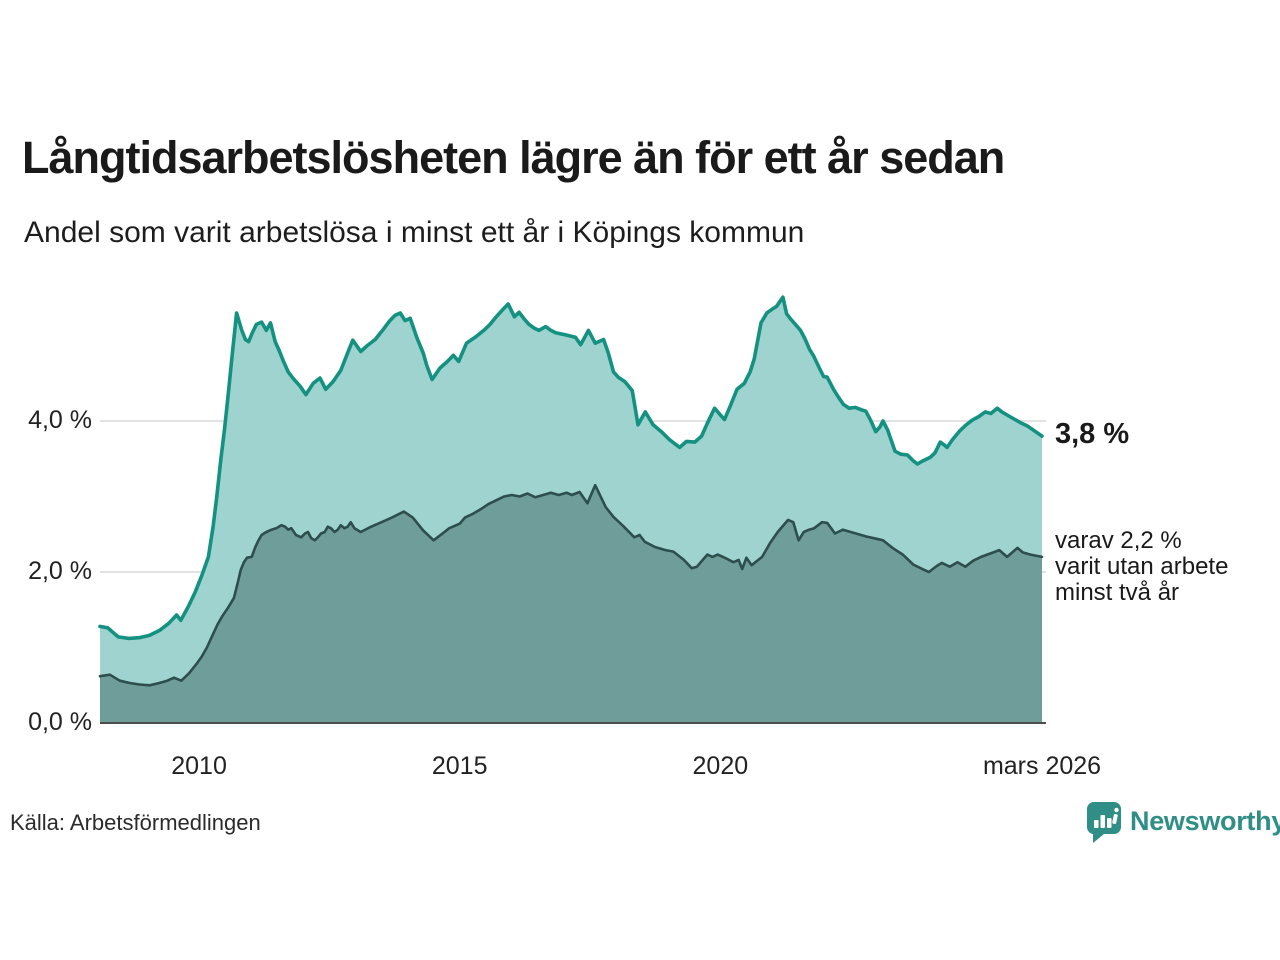 This screenshot has height=960, width=1280. I want to click on annotation-line-2: varit utan arbete, so click(1142, 566).